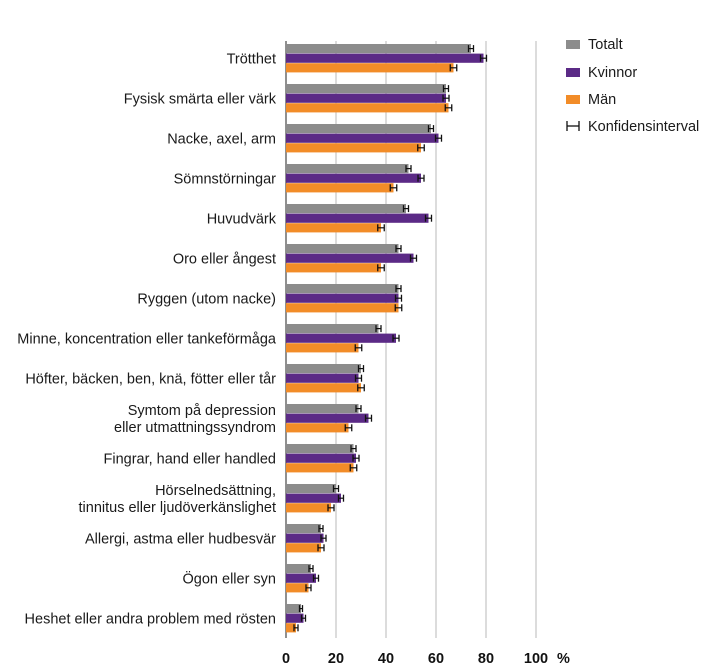 This screenshot has height=672, width=711. Describe the element at coordinates (242, 219) in the screenshot. I see `category-label: Huvudvärk` at that location.